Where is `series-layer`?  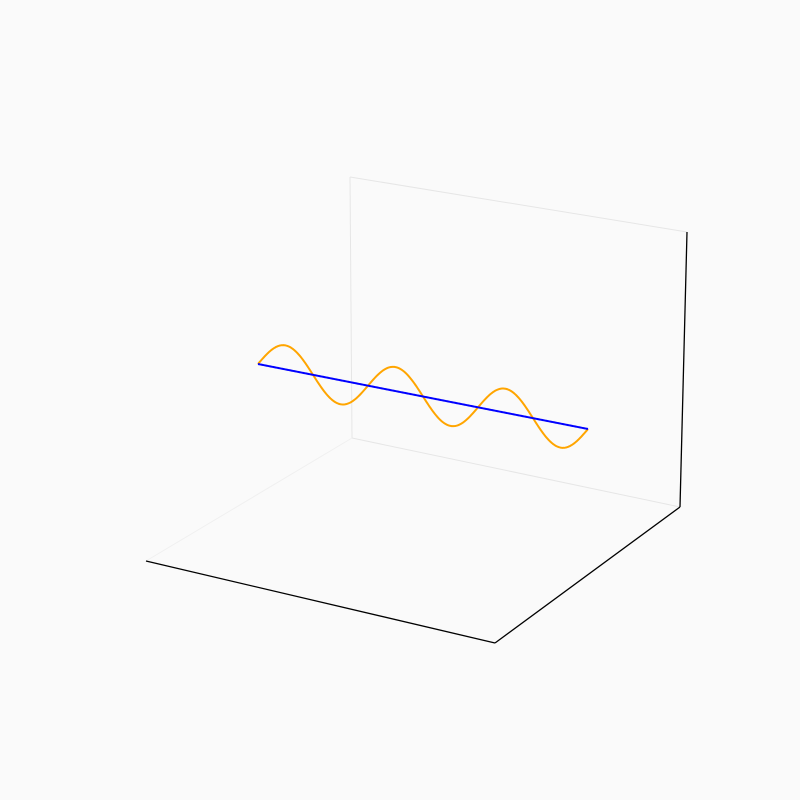
series-layer is located at coordinates (423, 396).